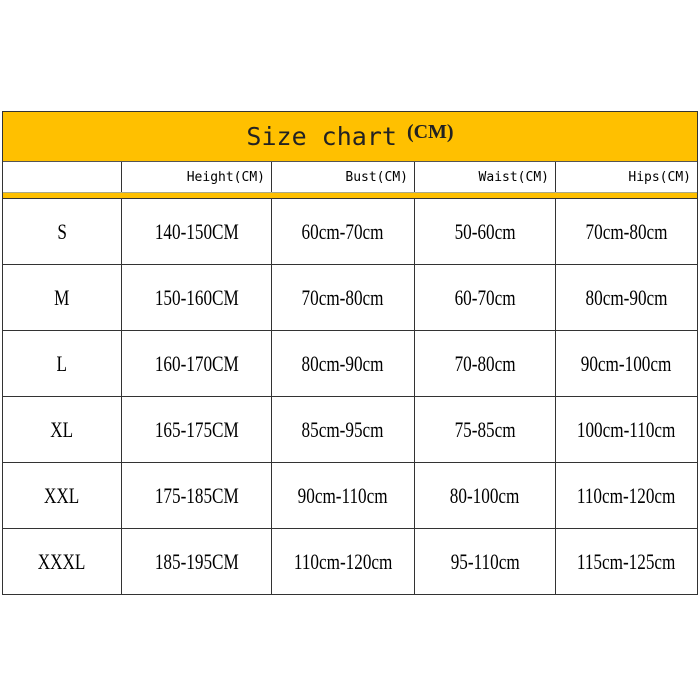 Image resolution: width=700 pixels, height=700 pixels. I want to click on cell-text: 80-100cm, so click(485, 495).